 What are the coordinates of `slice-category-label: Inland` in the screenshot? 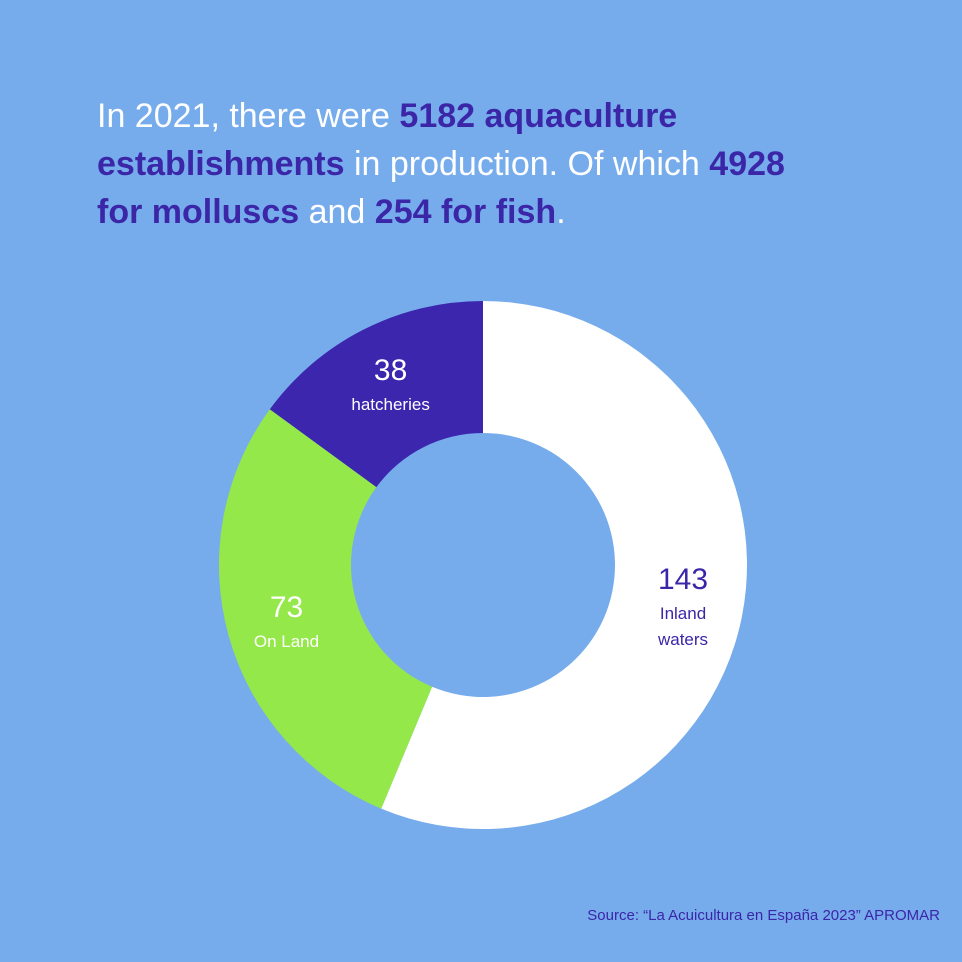 It's located at (683, 613).